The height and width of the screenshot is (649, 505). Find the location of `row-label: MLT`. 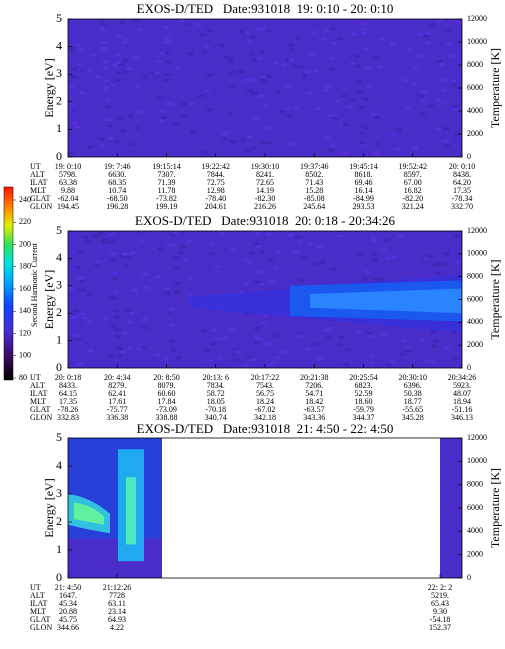

row-label: MLT is located at coordinates (38, 190).